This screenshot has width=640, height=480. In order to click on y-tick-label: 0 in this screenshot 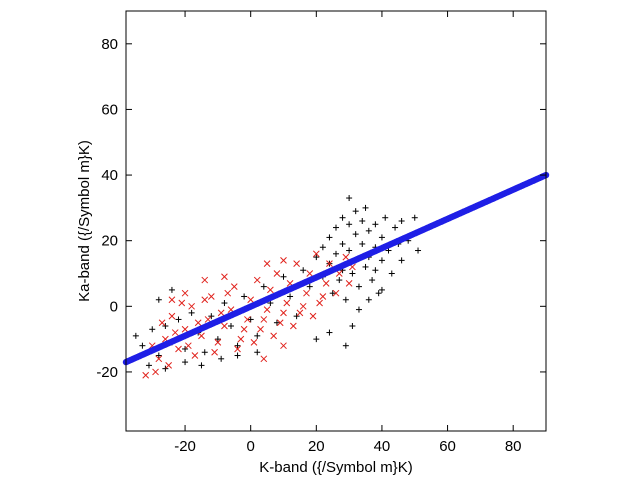, I will do `click(114, 306)`.